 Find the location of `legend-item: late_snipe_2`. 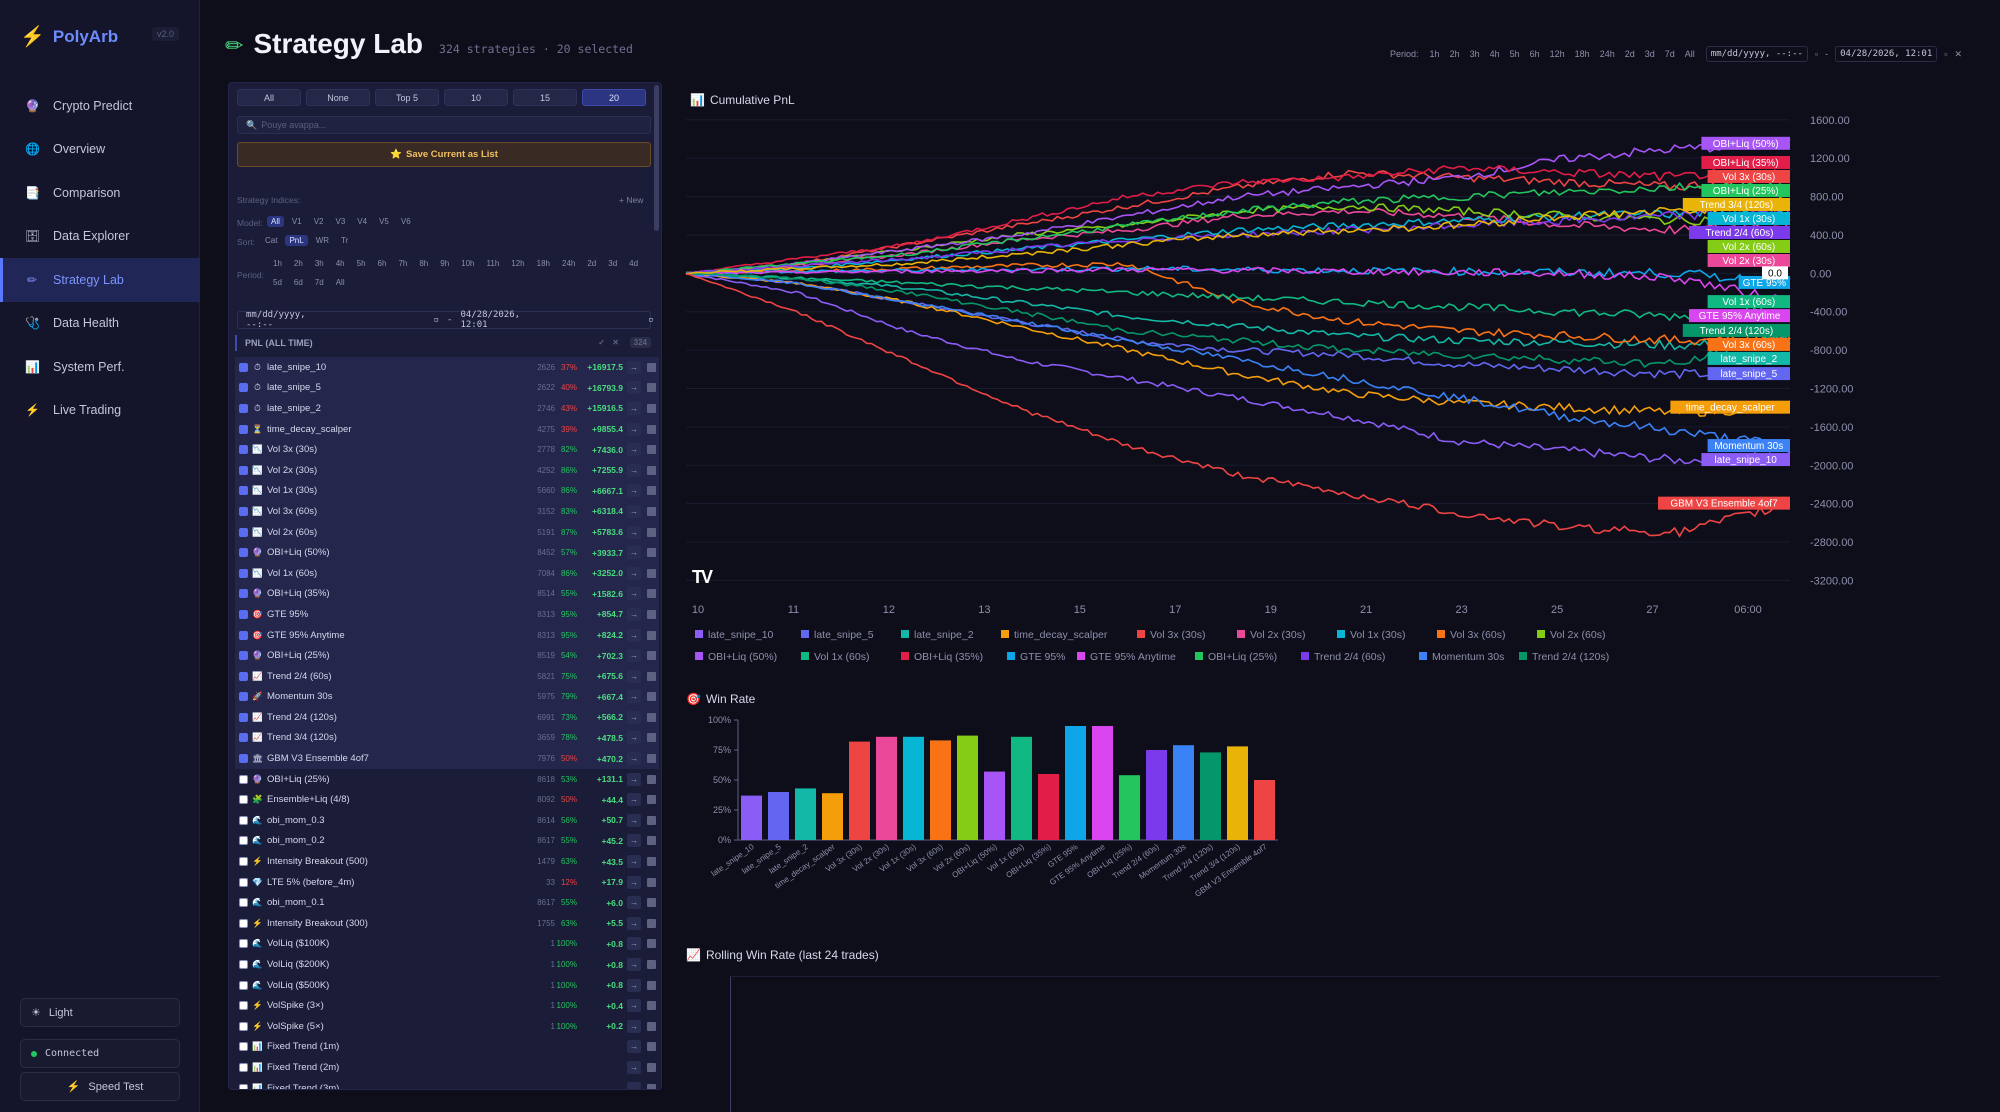

legend-item: late_snipe_2 is located at coordinates (944, 635).